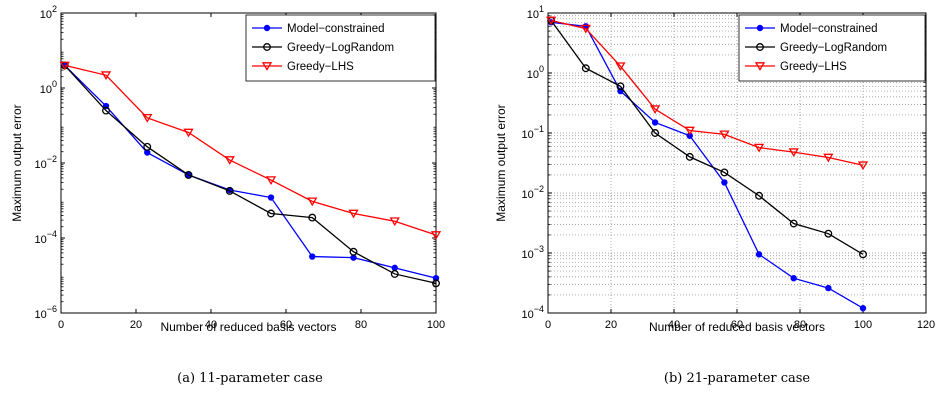  I want to click on y-tick-label: 10², so click(48, 12).